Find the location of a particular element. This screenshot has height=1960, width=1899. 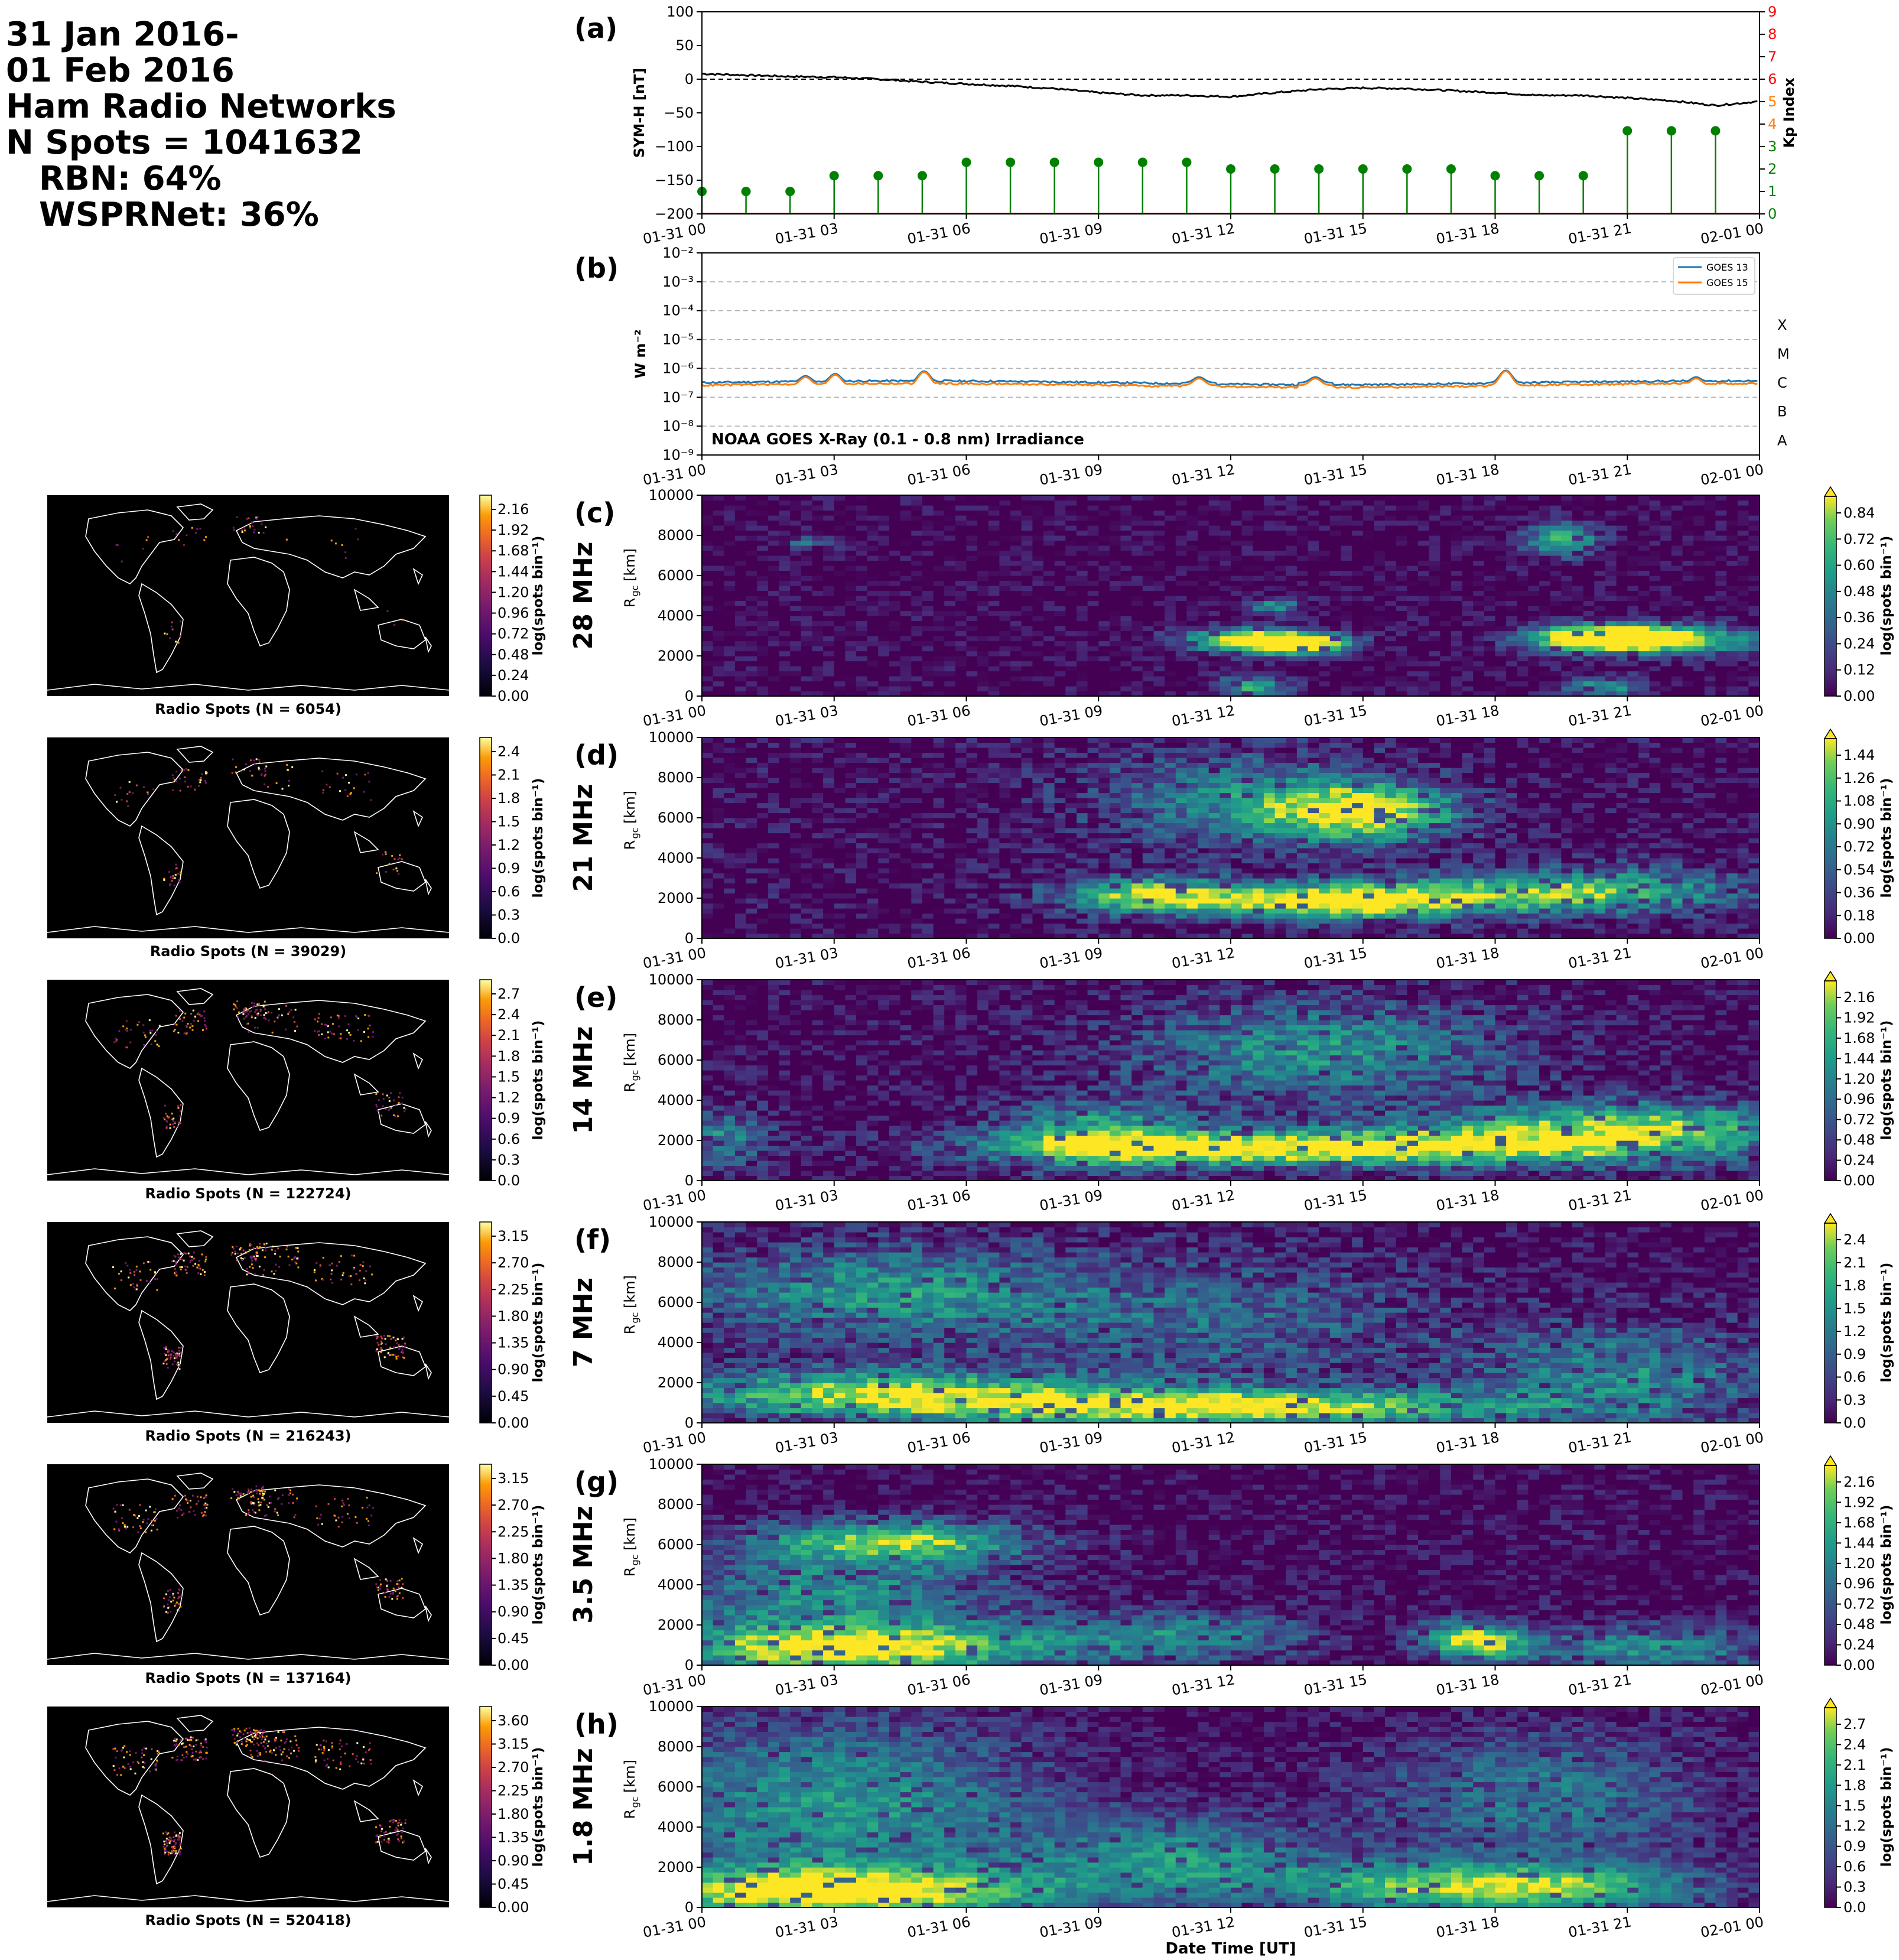

goes-ytick-label: 10⁻³ is located at coordinates (678, 282).